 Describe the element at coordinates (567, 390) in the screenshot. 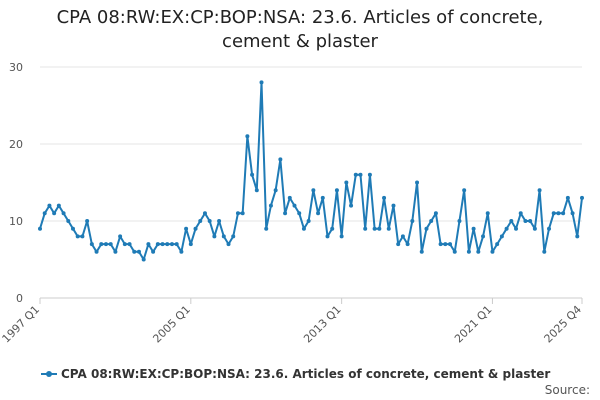

I see `source-label: Source:` at that location.